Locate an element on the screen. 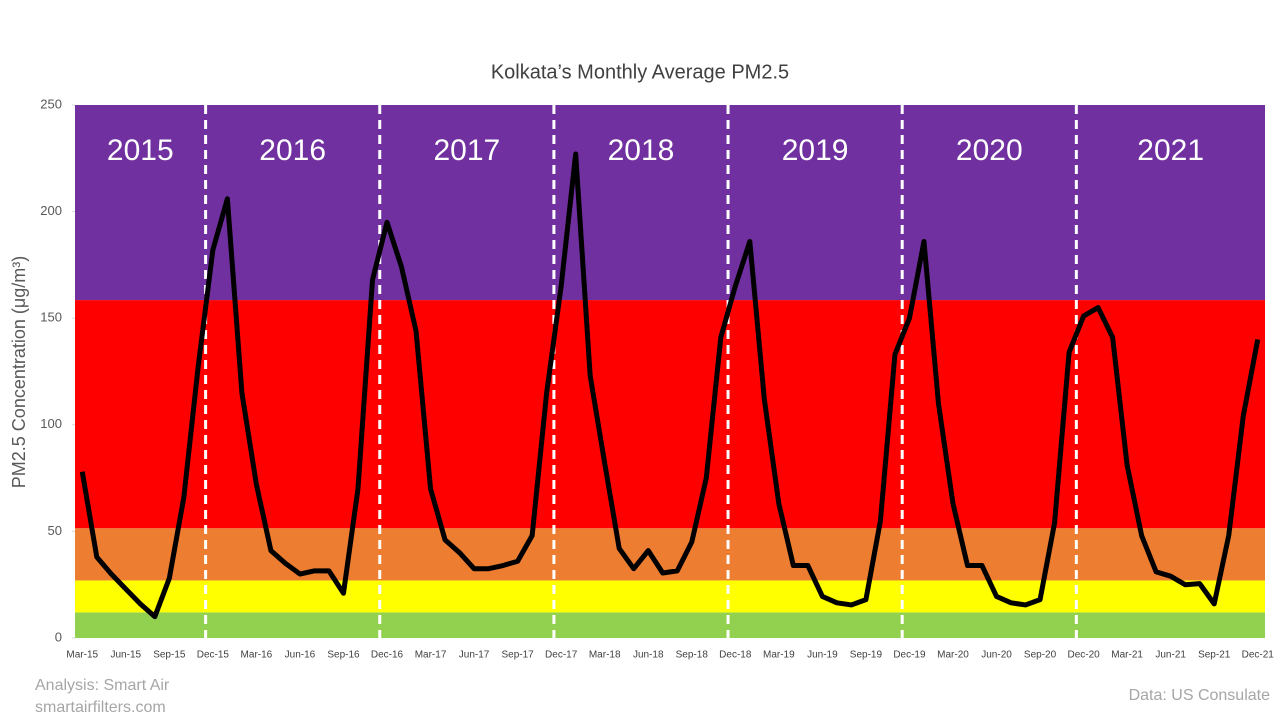 This screenshot has height=720, width=1280. x-tick-label: Dec-19 is located at coordinates (909, 655).